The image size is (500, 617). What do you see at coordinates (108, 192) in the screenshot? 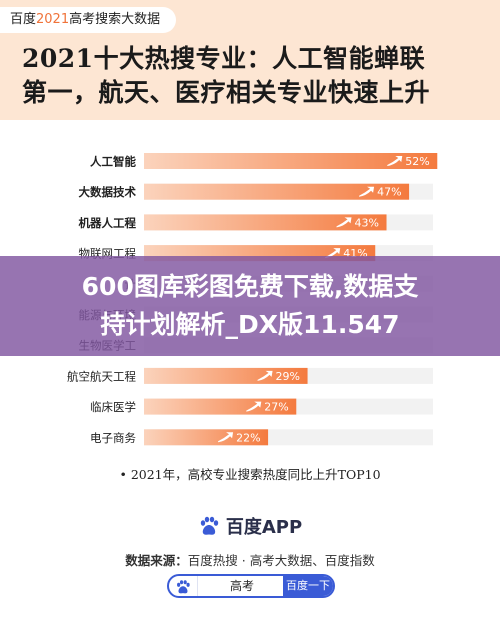
I see `category-label: 大数据技术` at bounding box center [108, 192].